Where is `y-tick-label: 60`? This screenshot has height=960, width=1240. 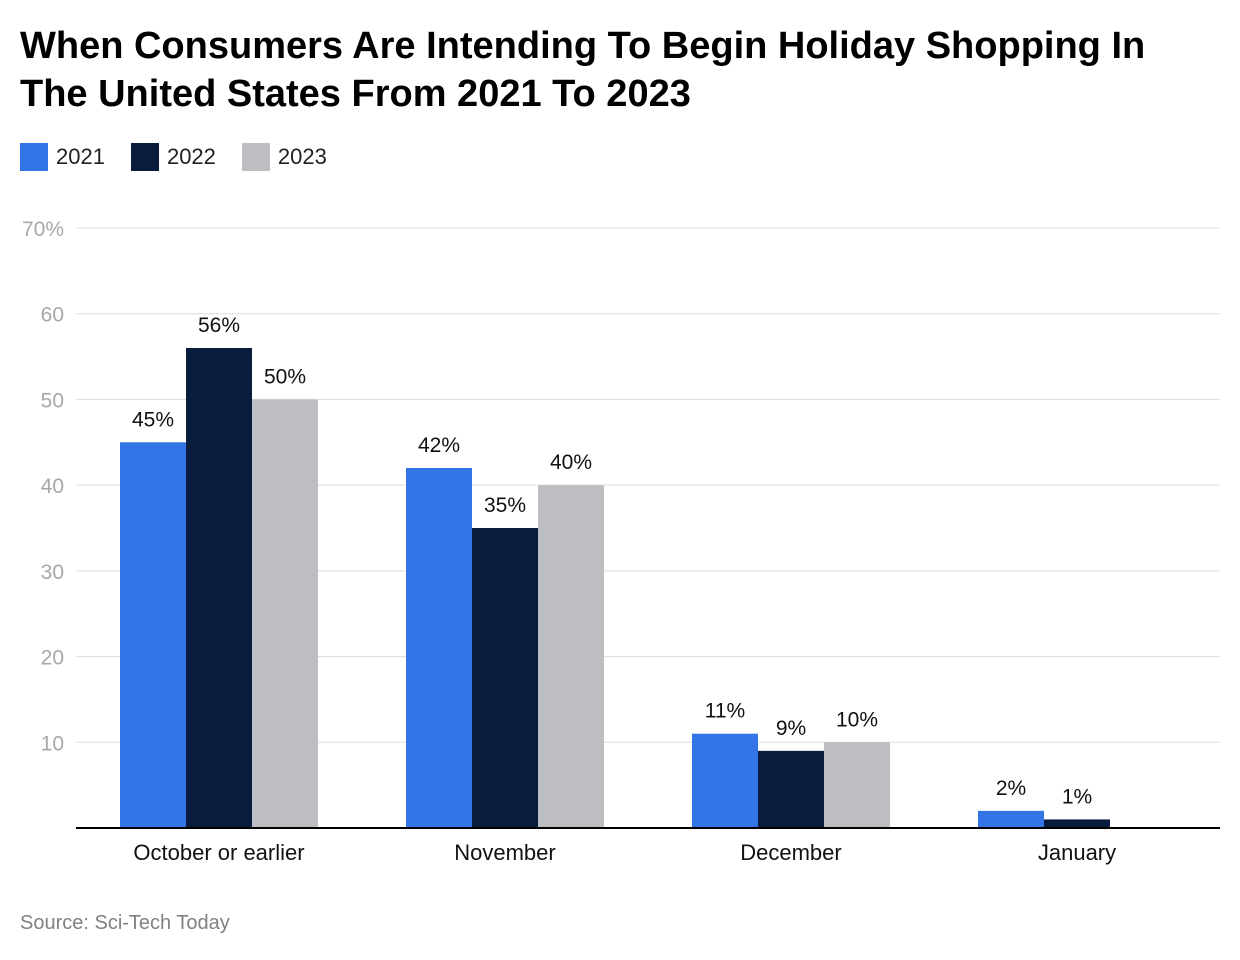
y-tick-label: 60 is located at coordinates (52, 315).